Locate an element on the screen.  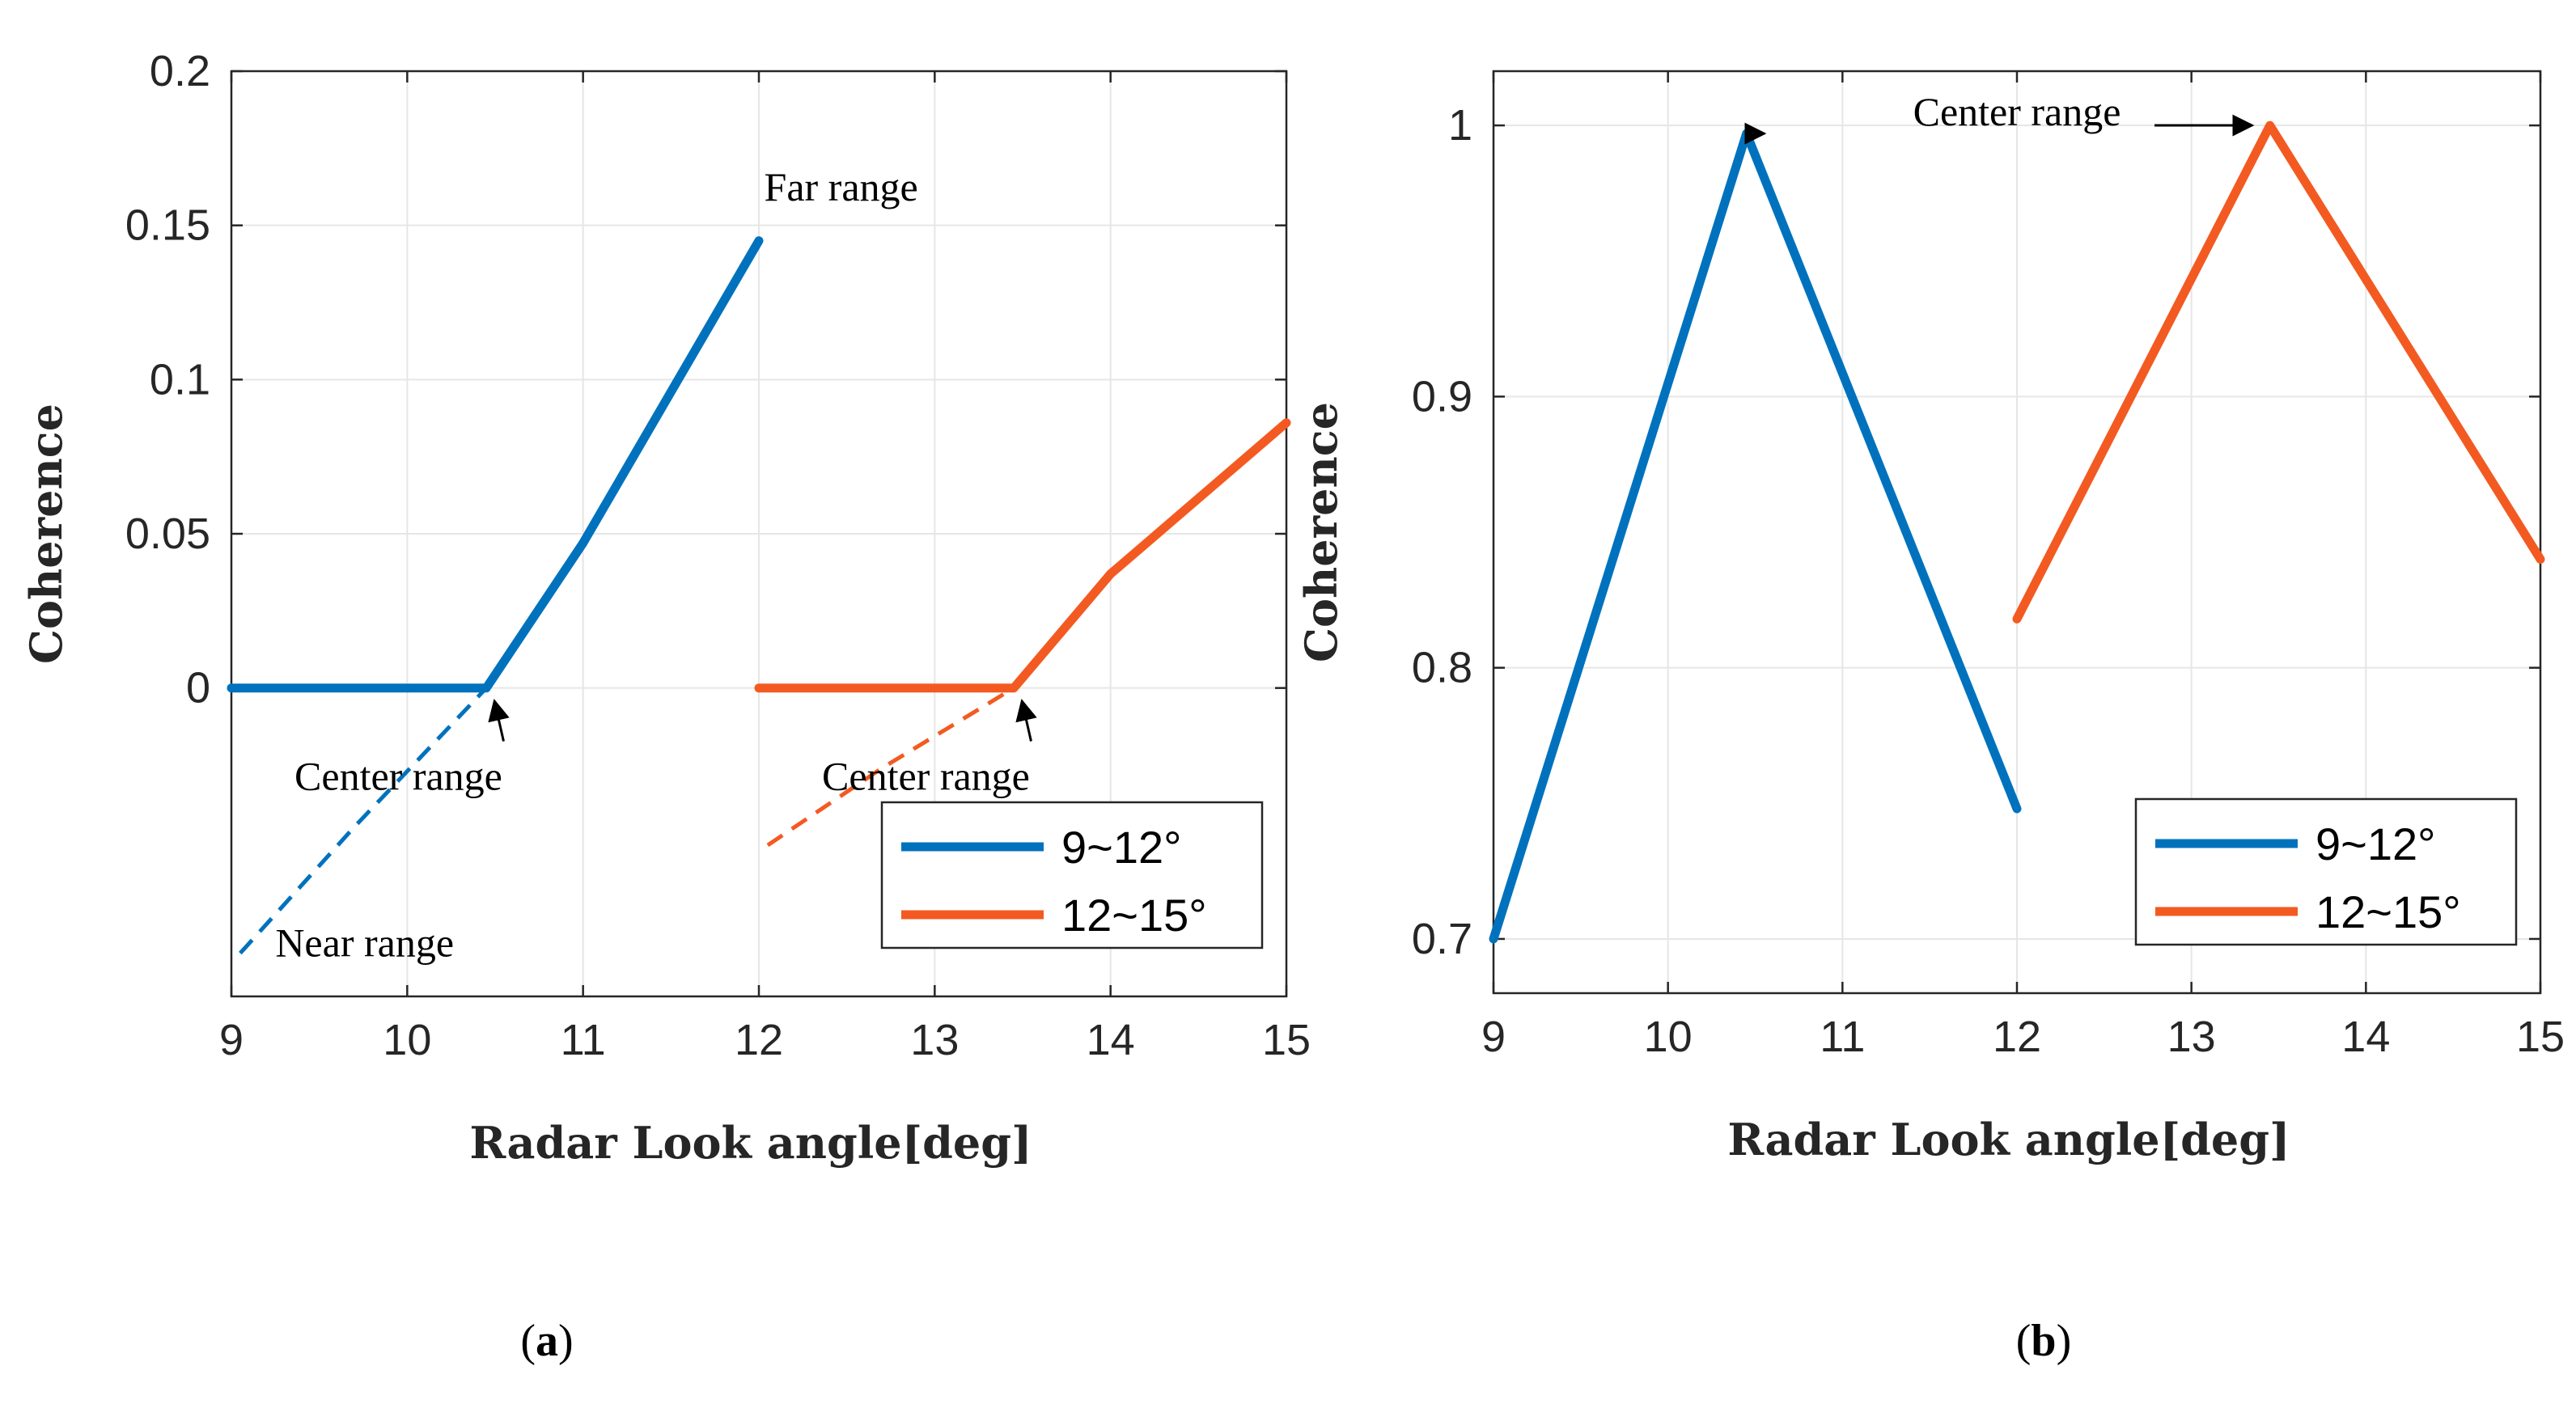
panel-label: (b) is located at coordinates (2043, 1341).